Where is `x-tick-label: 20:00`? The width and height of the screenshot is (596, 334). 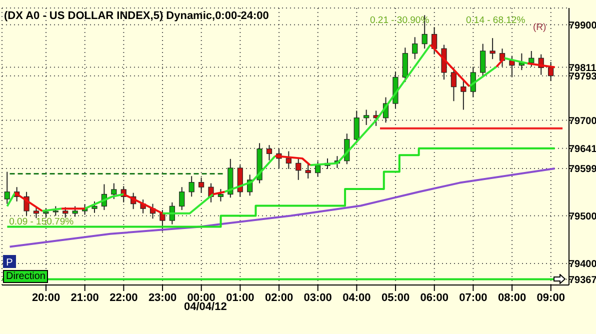 x-tick-label: 20:00 is located at coordinates (46, 298).